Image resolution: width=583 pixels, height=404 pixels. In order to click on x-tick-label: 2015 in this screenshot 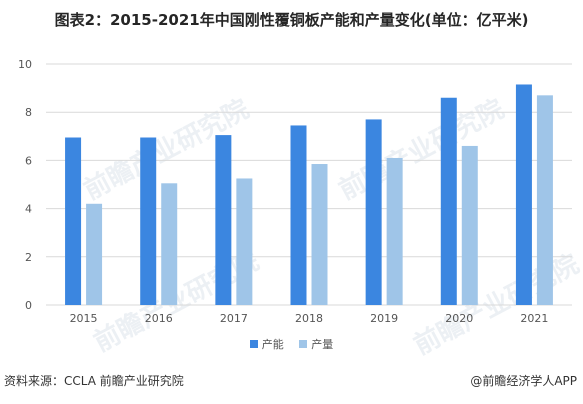, I will do `click(84, 318)`.